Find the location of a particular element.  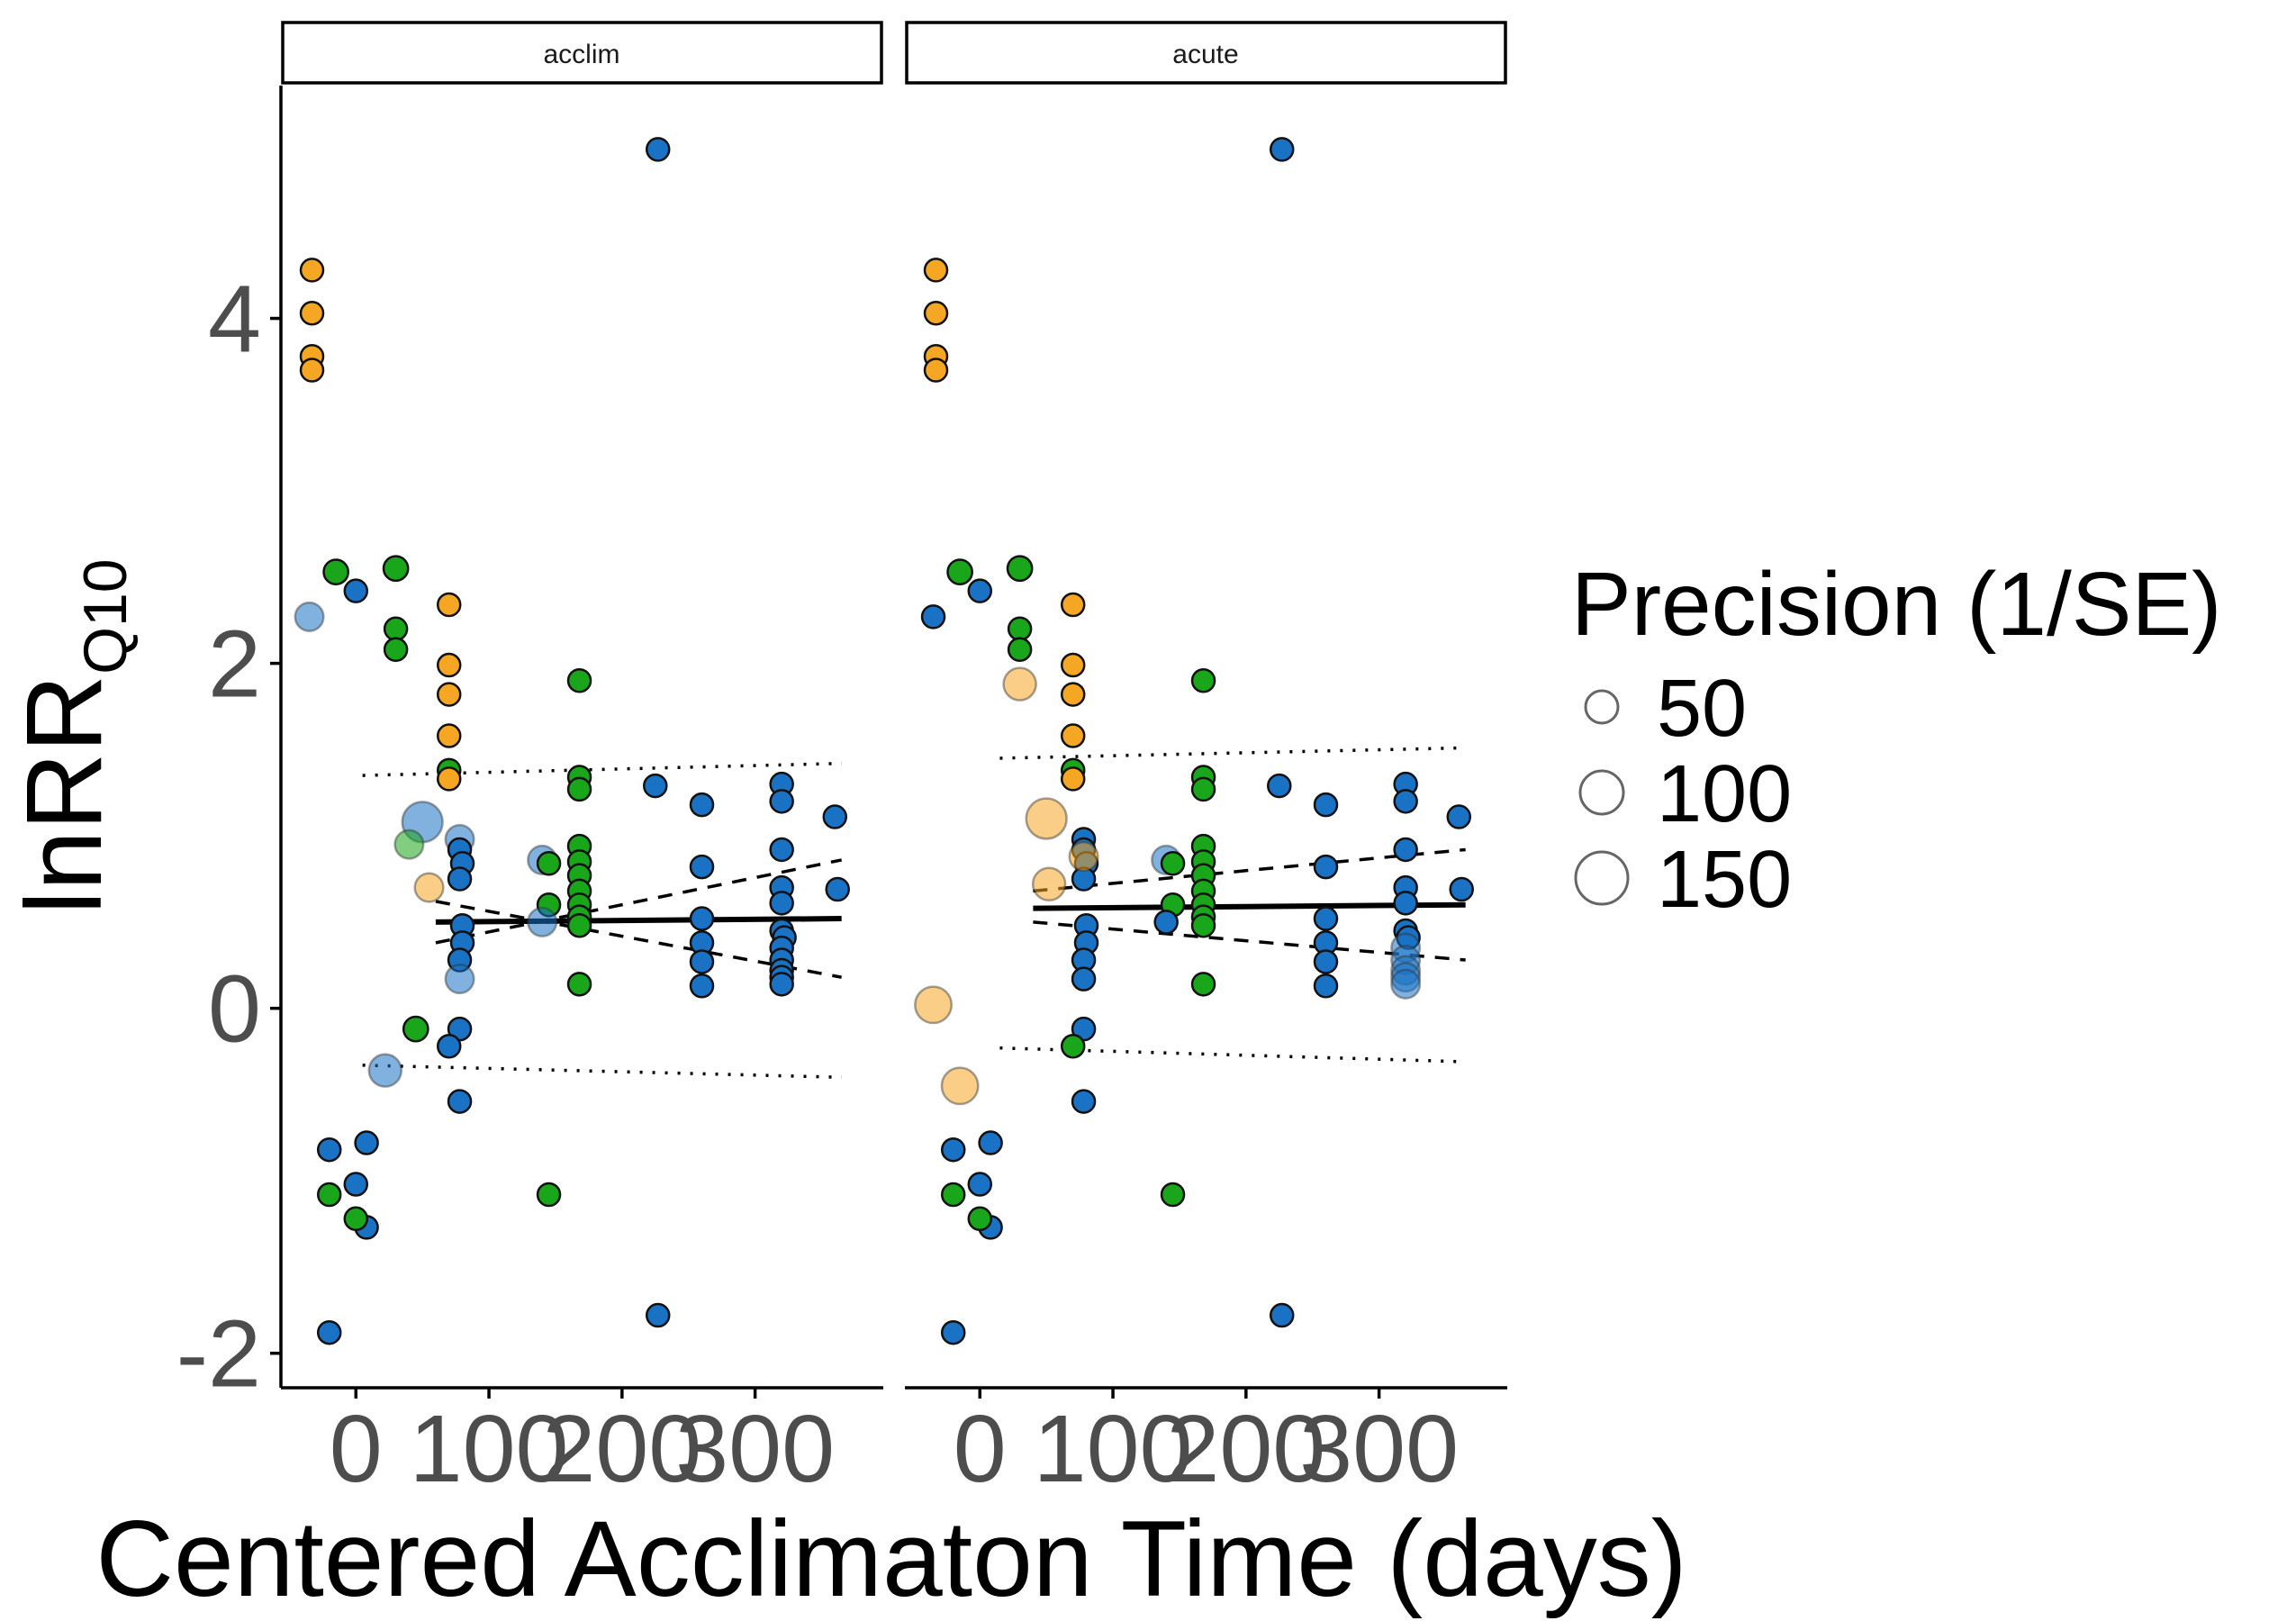

svg-text: lnRRQ10 is located at coordinates (72, 736).